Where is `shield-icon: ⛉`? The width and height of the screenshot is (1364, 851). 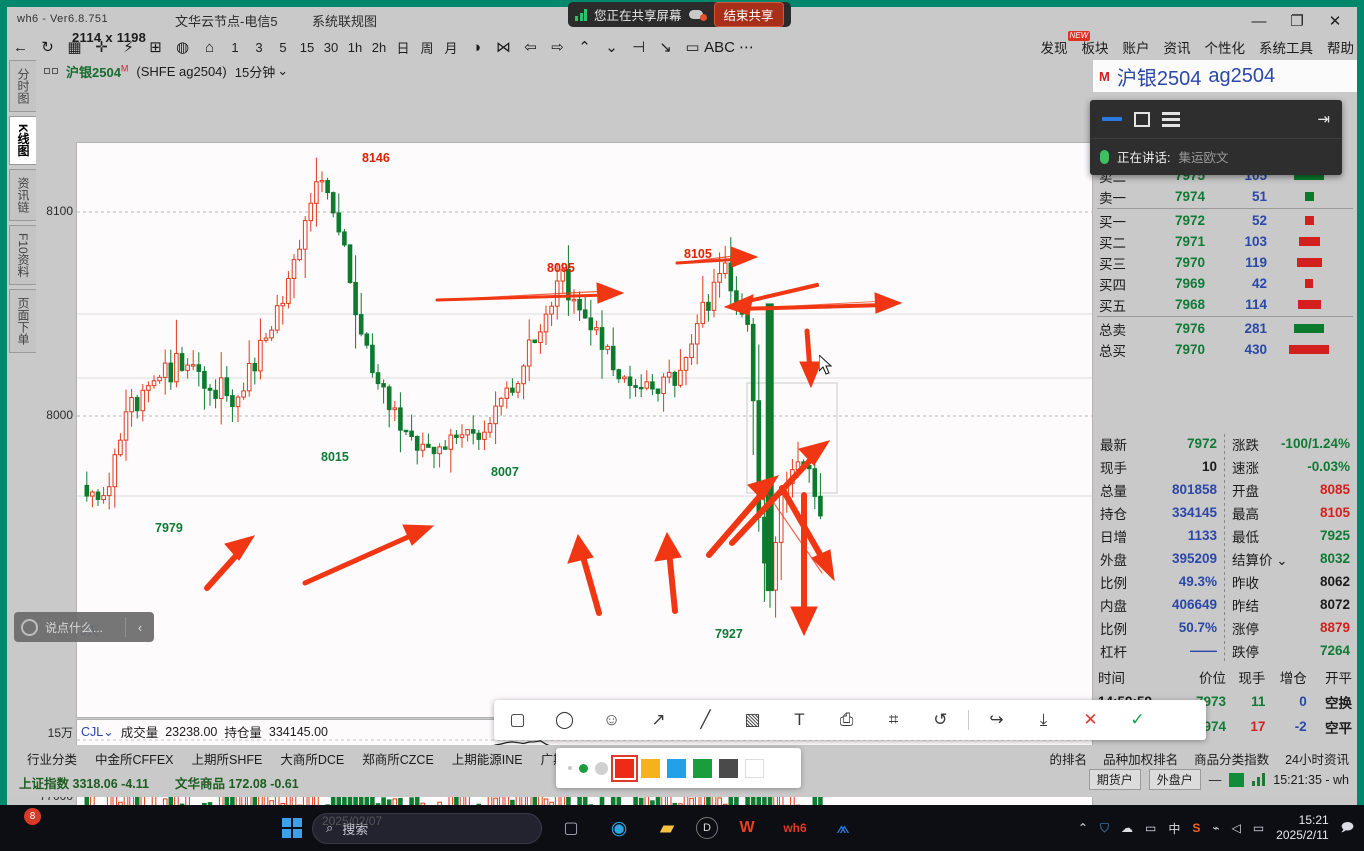
shield-icon: ⛉ is located at coordinates (1104, 827).